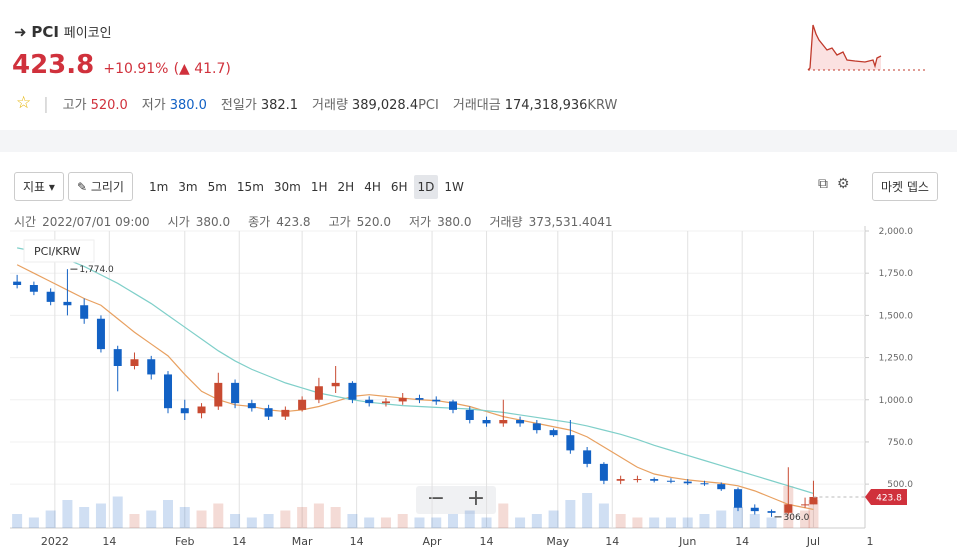 The width and height of the screenshot is (957, 558). Describe the element at coordinates (843, 184) in the screenshot. I see `settings-icon: ⚙` at that location.